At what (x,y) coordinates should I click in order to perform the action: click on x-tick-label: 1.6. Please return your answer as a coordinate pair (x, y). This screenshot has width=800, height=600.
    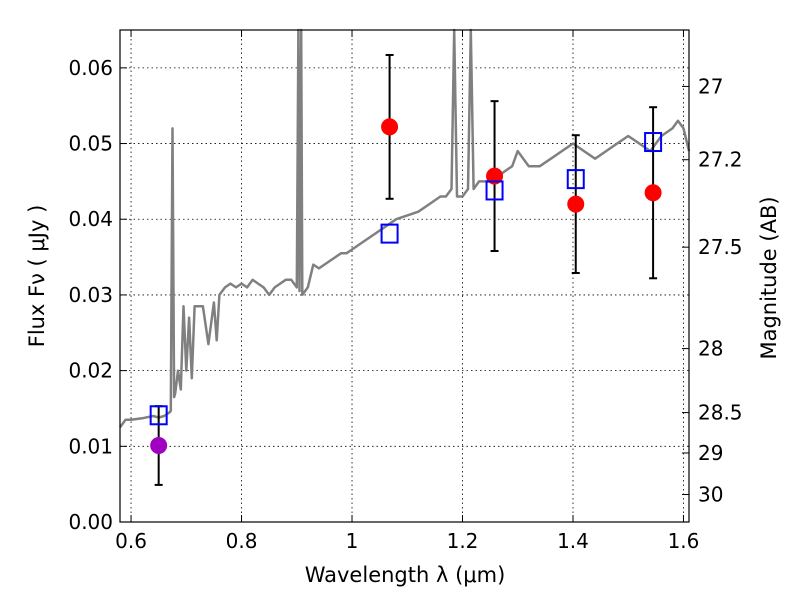
    Looking at the image, I should click on (684, 541).